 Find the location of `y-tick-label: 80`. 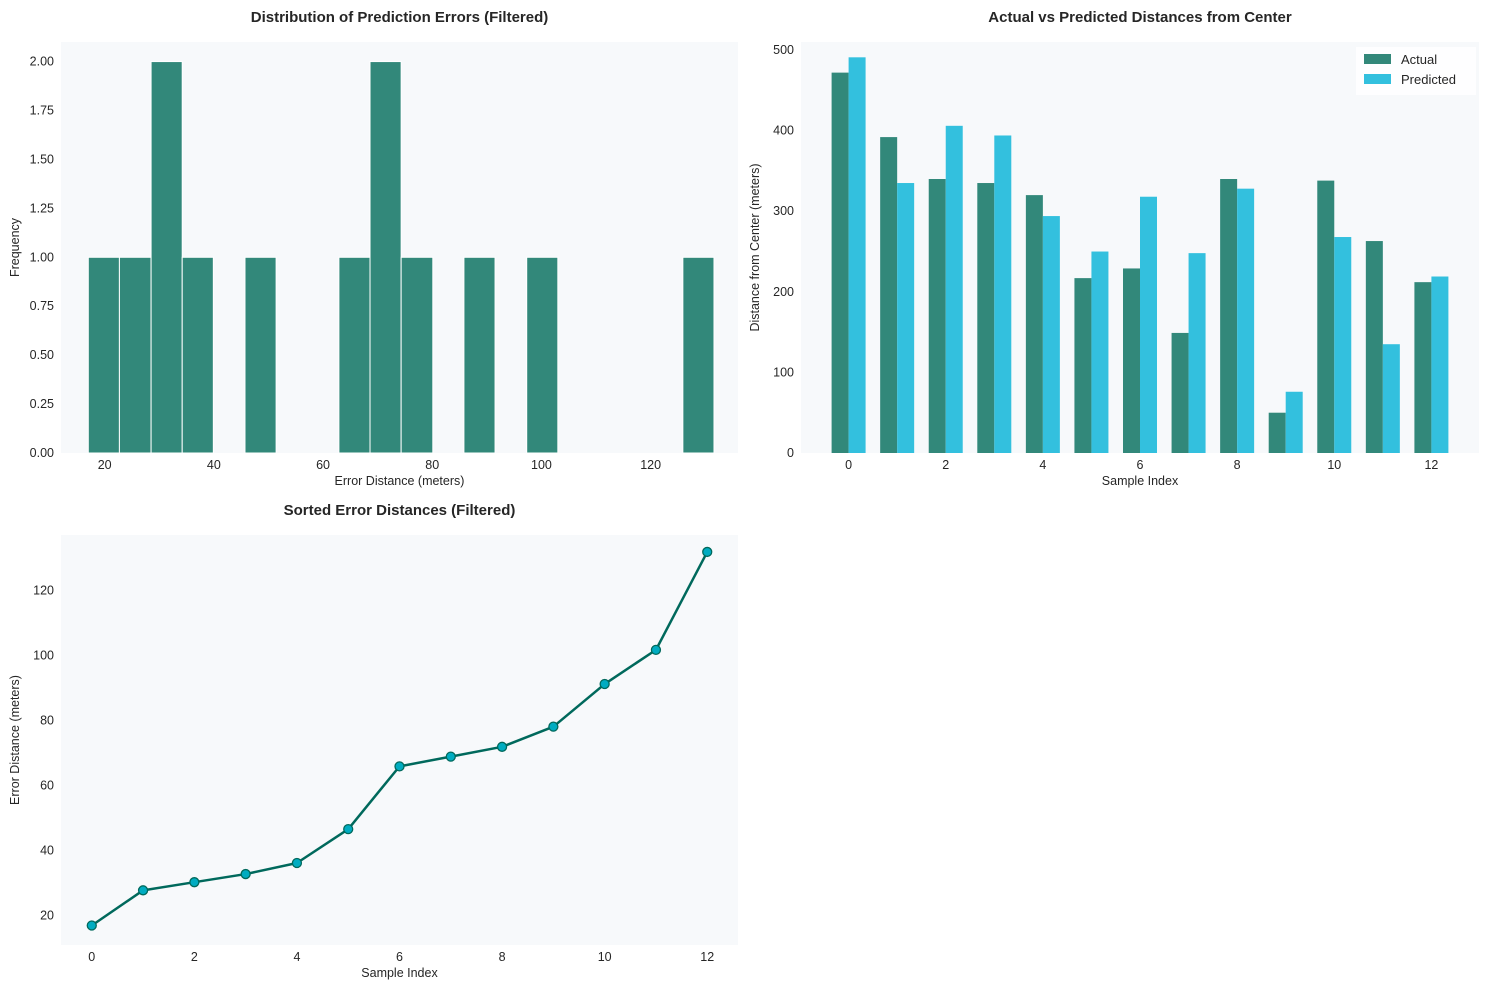

y-tick-label: 80 is located at coordinates (47, 720).